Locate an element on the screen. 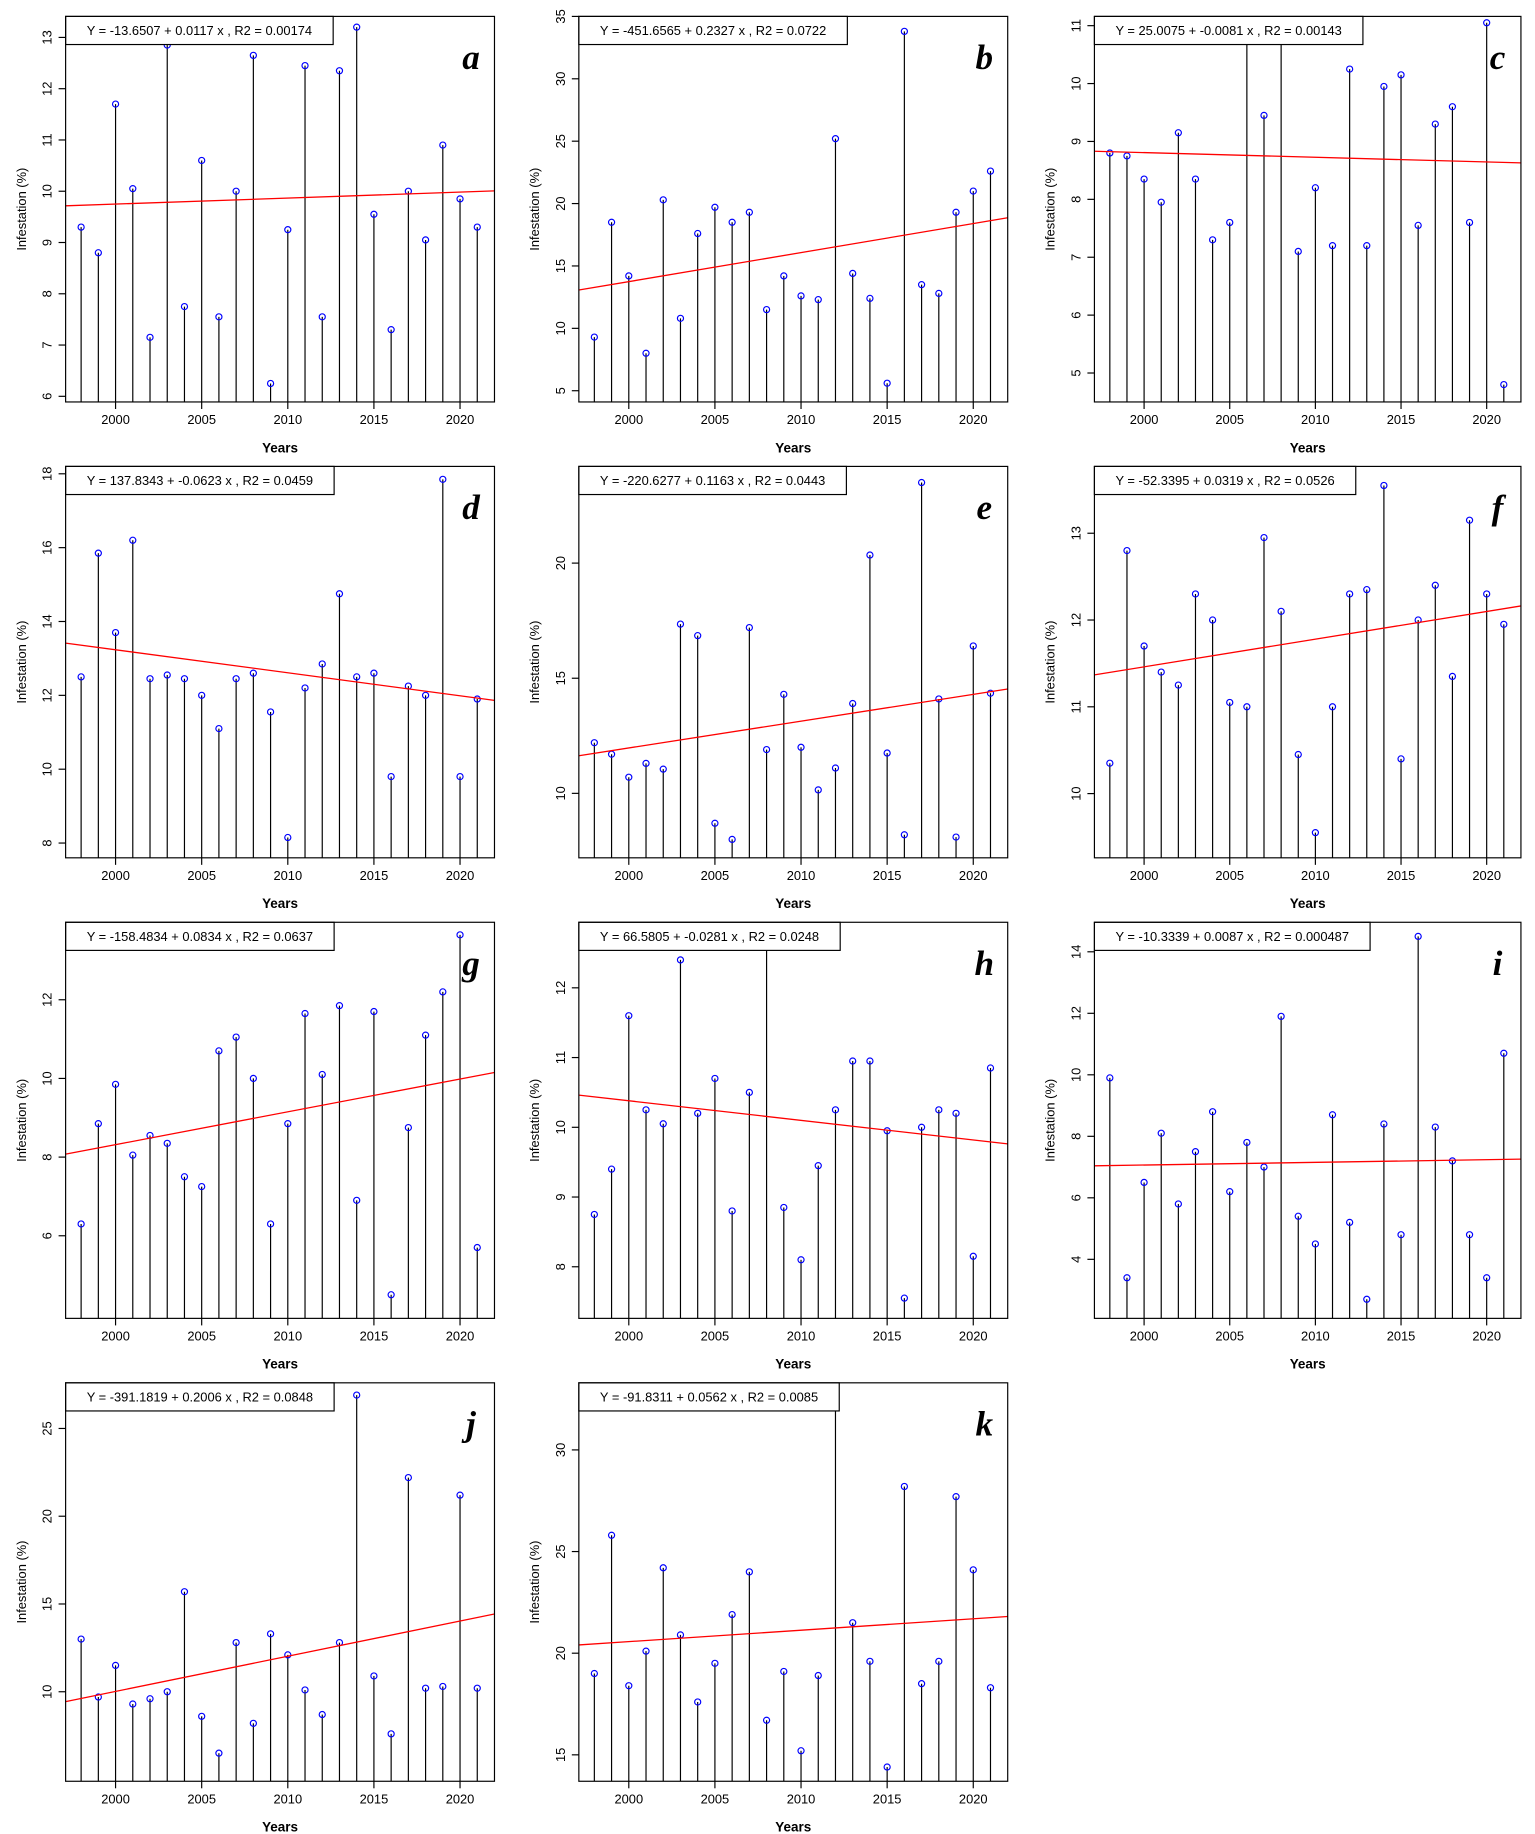 This screenshot has height=1834, width=1535. equation: Y = -391.1819 + 0.2006 x , R2 = 0.0848 is located at coordinates (200, 1396).